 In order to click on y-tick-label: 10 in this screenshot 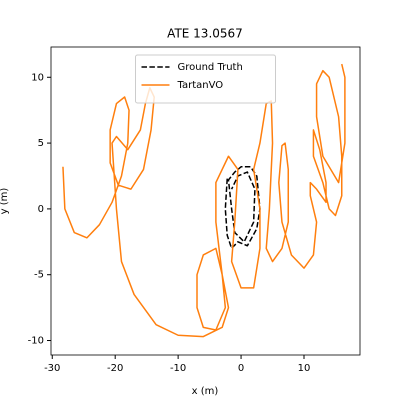, I will do `click(37, 77)`.